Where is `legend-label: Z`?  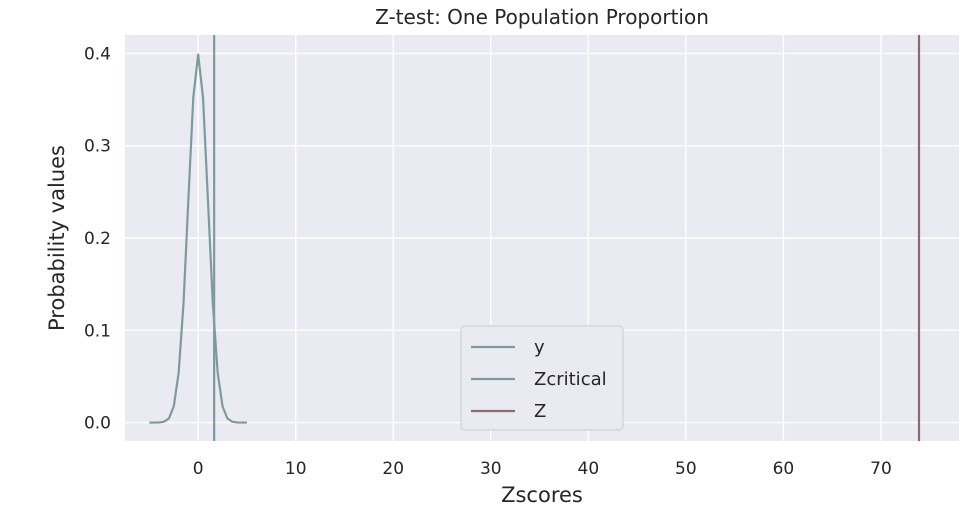
legend-label: Z is located at coordinates (540, 411).